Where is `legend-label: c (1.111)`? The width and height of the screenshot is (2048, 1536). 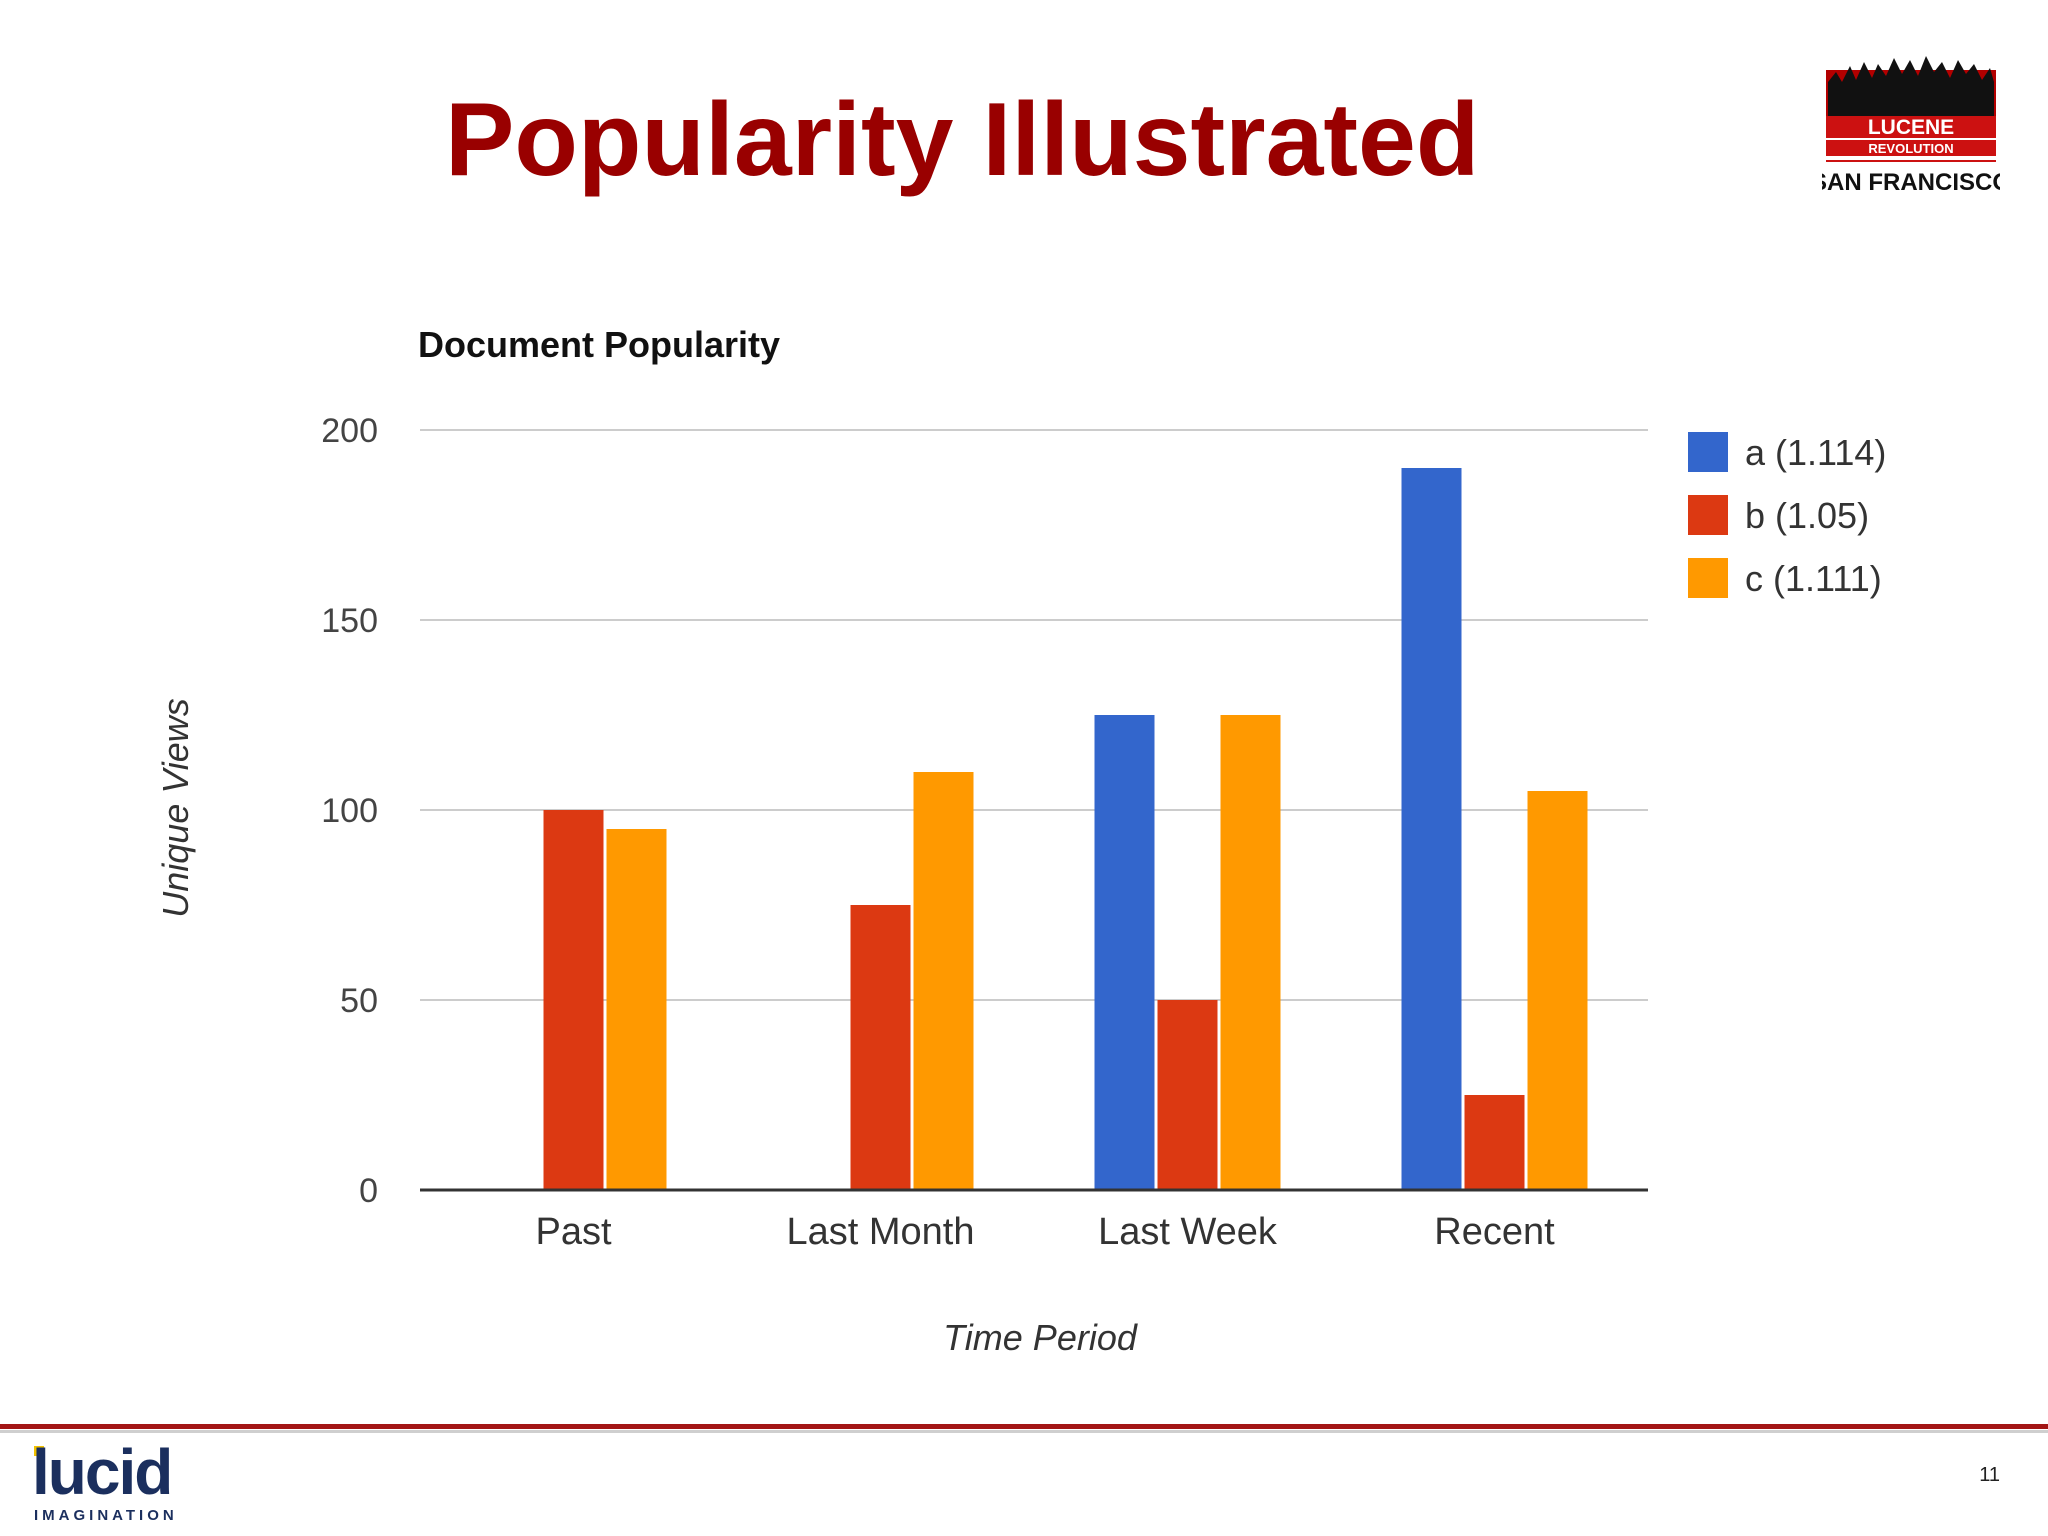
legend-label: c (1.111) is located at coordinates (1813, 578).